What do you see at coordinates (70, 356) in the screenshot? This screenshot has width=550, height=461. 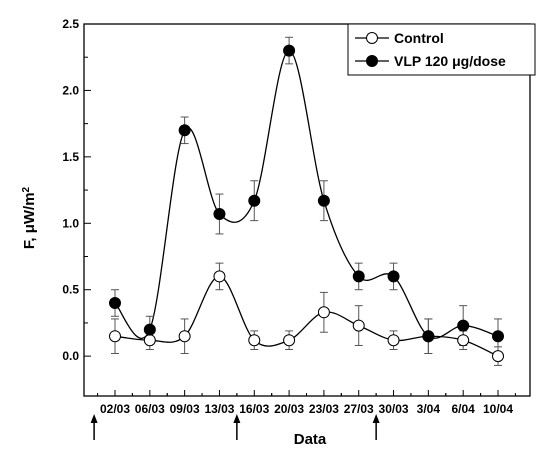 I see `y-tick-label: 0.0` at bounding box center [70, 356].